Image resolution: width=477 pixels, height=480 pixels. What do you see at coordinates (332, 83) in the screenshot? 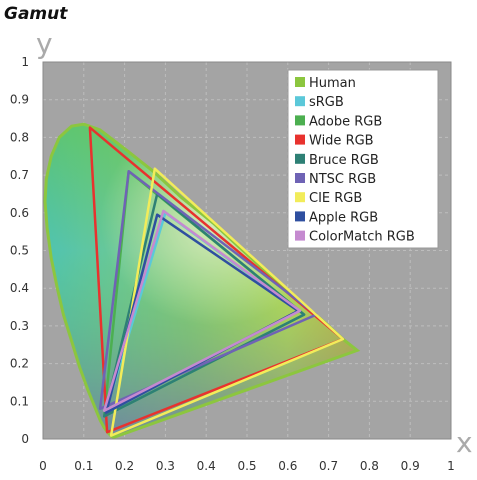
I see `legend-label: Human` at bounding box center [332, 83].